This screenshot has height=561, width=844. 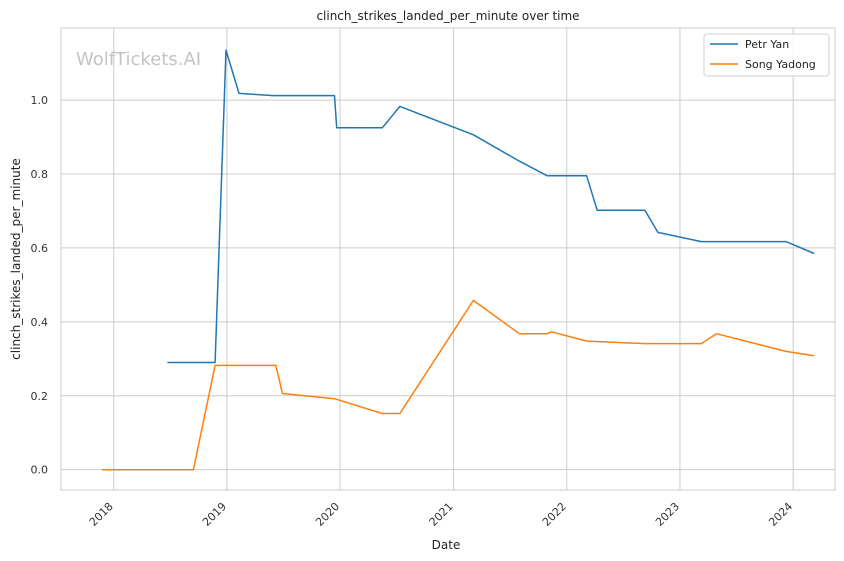 I want to click on x-axis-label: Date, so click(x=446, y=545).